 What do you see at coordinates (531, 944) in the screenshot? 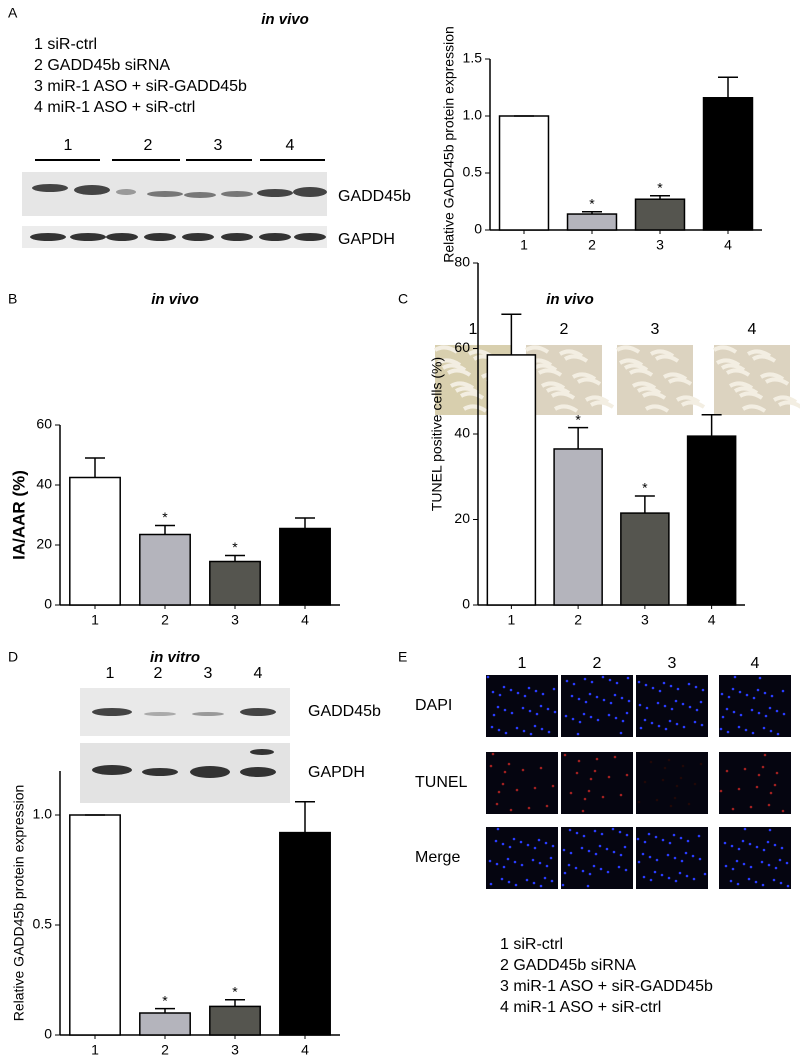
I see `legend-entry: 1 siR-ctrl` at bounding box center [531, 944].